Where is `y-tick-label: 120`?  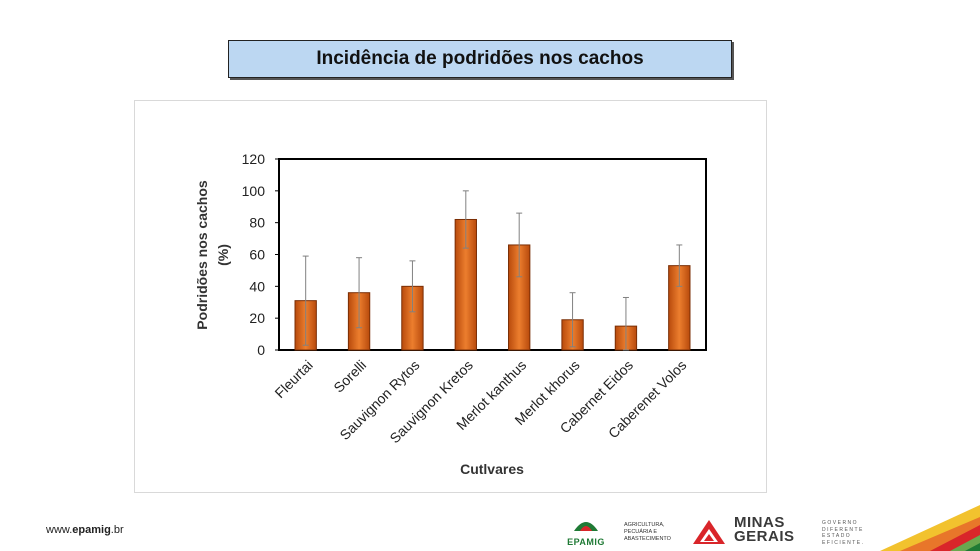 y-tick-label: 120 is located at coordinates (254, 159).